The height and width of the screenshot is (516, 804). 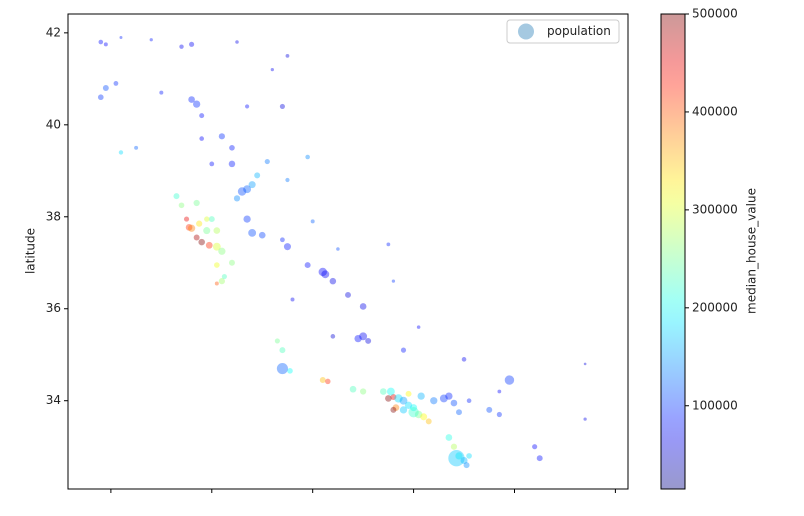 I want to click on colorbar-tick-label: 100000, so click(x=715, y=405).